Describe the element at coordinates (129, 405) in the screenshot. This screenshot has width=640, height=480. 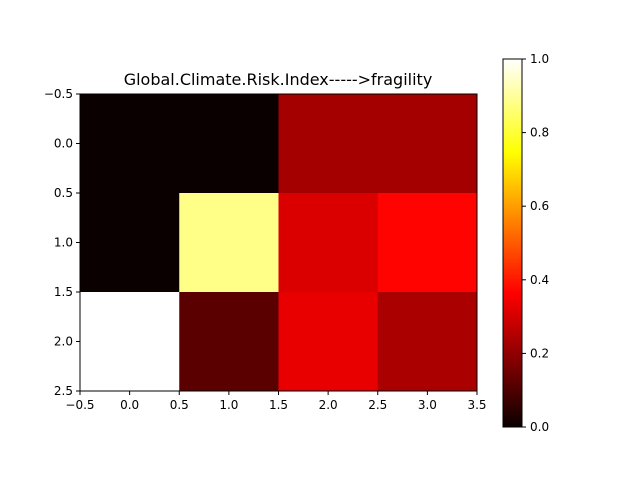
I see `x-tick-label: 0.0` at that location.